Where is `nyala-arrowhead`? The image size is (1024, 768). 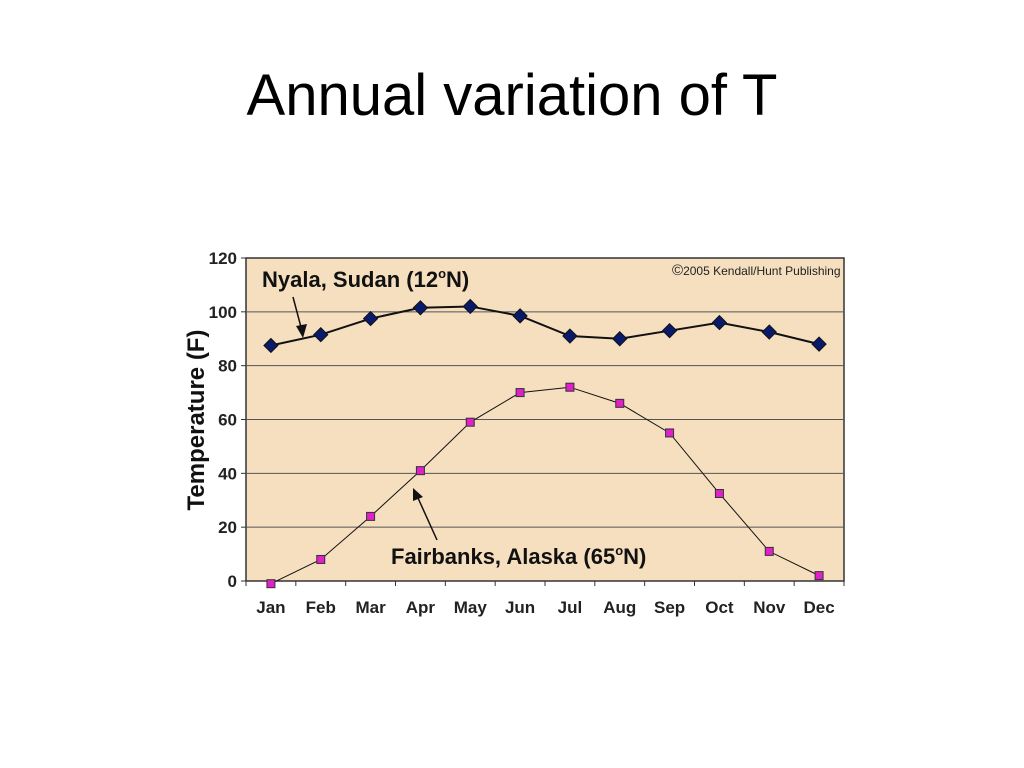 nyala-arrowhead is located at coordinates (301, 331).